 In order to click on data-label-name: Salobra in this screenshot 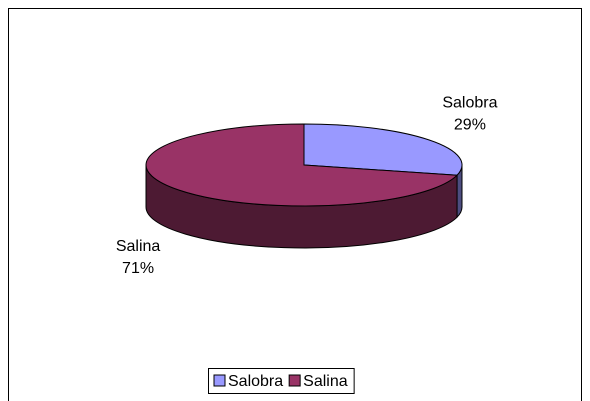, I will do `click(469, 102)`.